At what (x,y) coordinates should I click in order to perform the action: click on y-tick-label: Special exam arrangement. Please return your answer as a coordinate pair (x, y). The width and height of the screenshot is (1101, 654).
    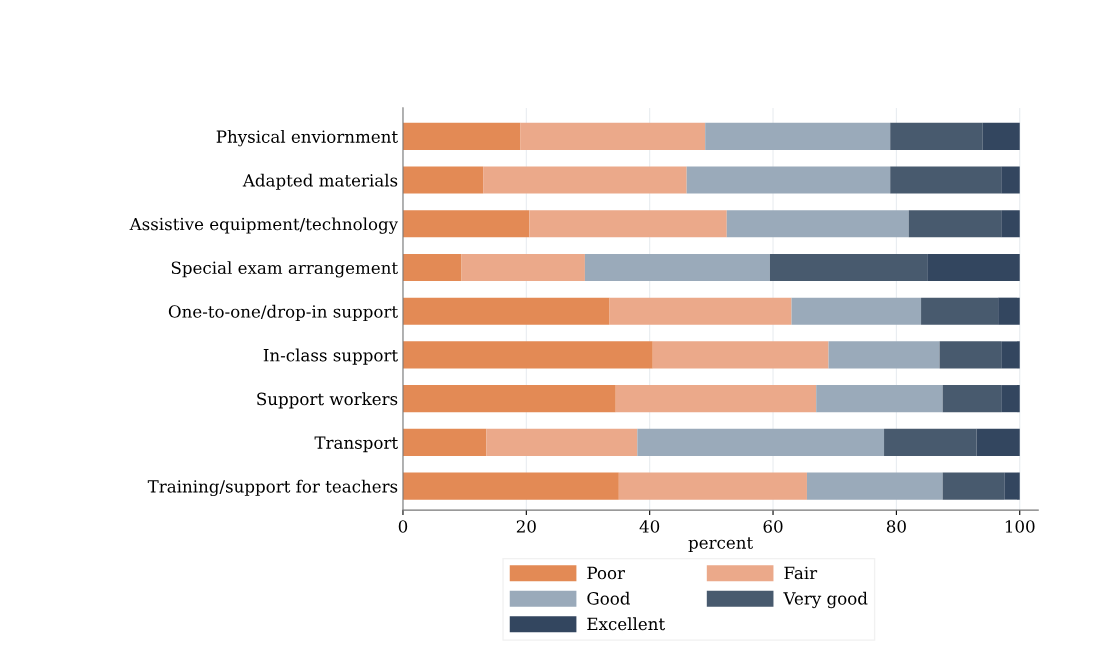
    Looking at the image, I should click on (284, 269).